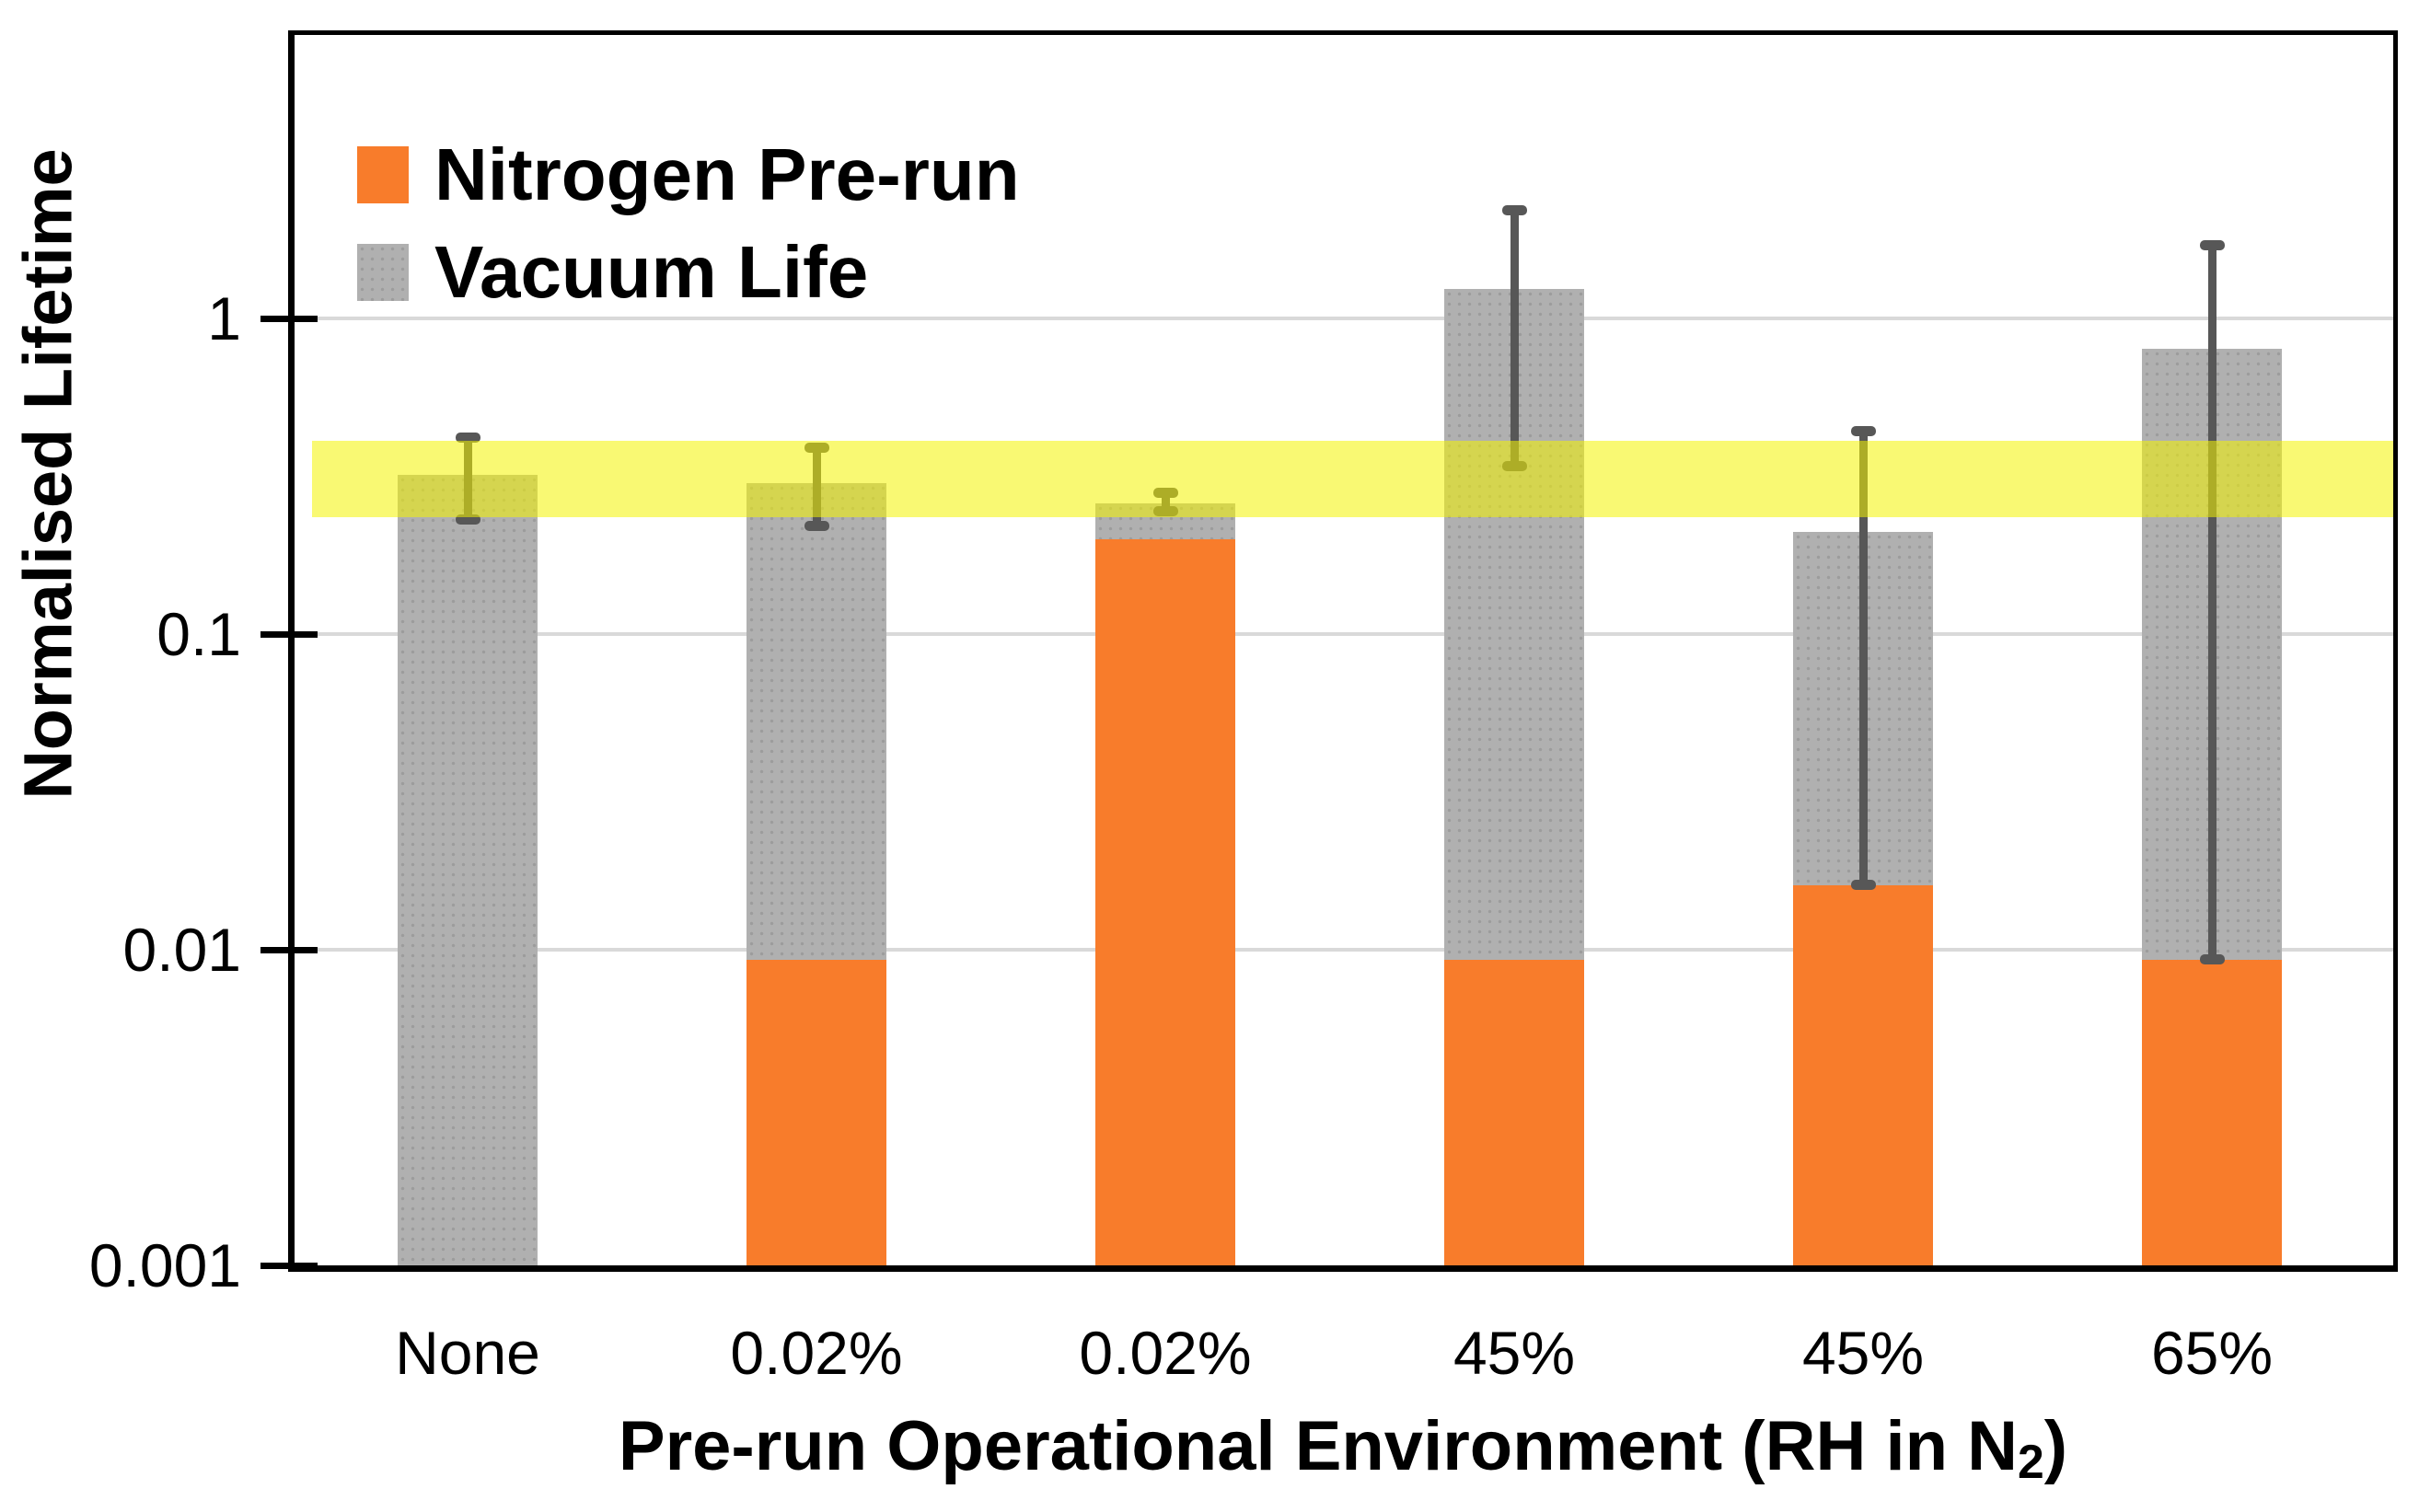  I want to click on legend-label-nitrogen-pre-run: Nitrogen Pre-run, so click(727, 174).